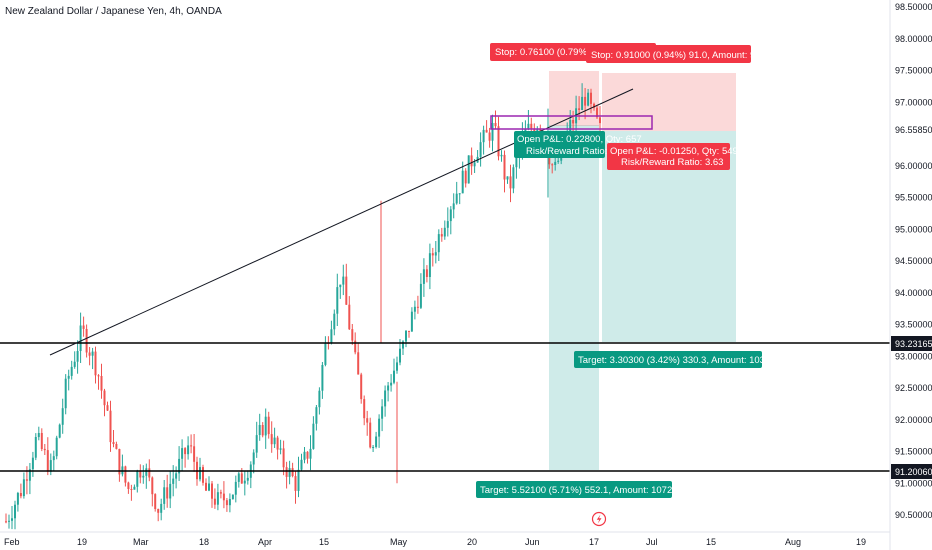  I want to click on price-badge-current-bg, so click(911, 129).